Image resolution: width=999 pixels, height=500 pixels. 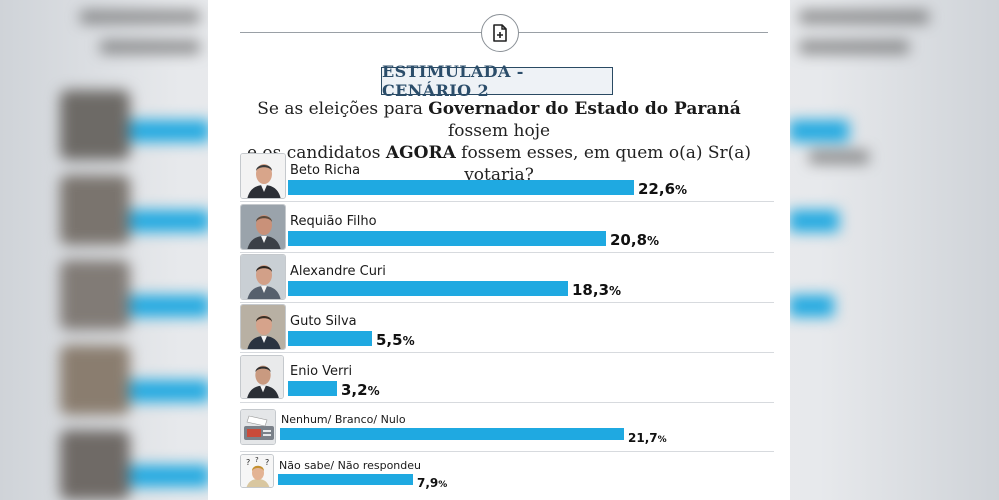 What do you see at coordinates (258, 427) in the screenshot?
I see `ballot-box-illustration` at bounding box center [258, 427].